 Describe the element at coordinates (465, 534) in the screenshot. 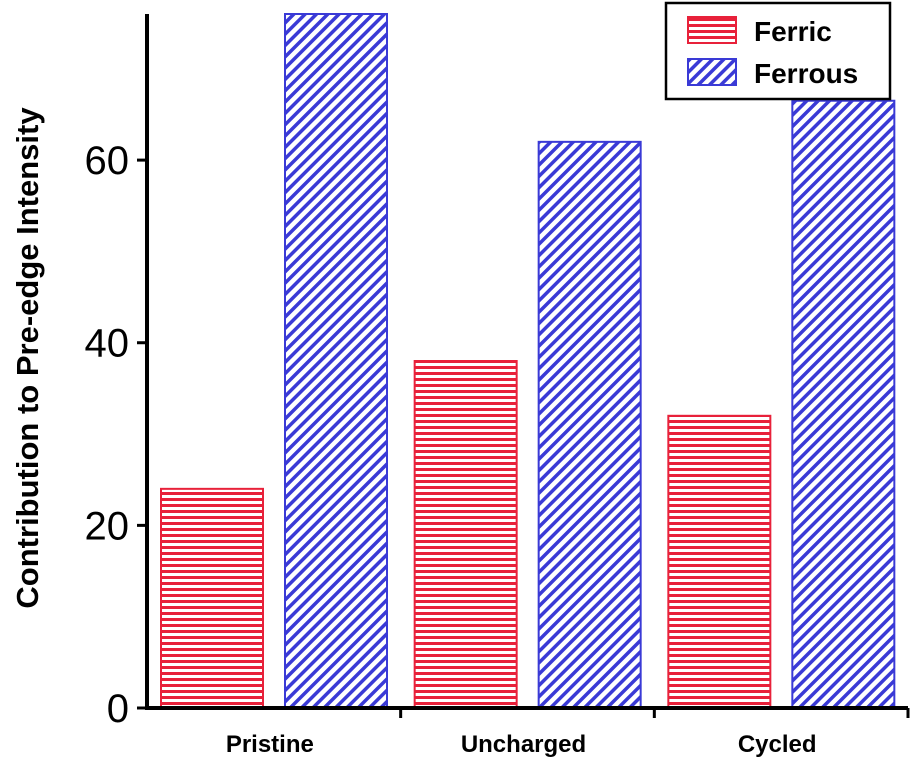

I see `bar-ferric-uncharged` at that location.